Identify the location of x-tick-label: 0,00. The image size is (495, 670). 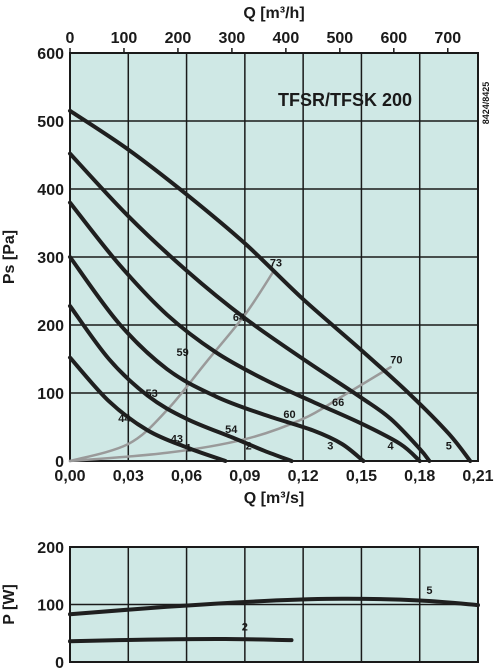
(69, 476).